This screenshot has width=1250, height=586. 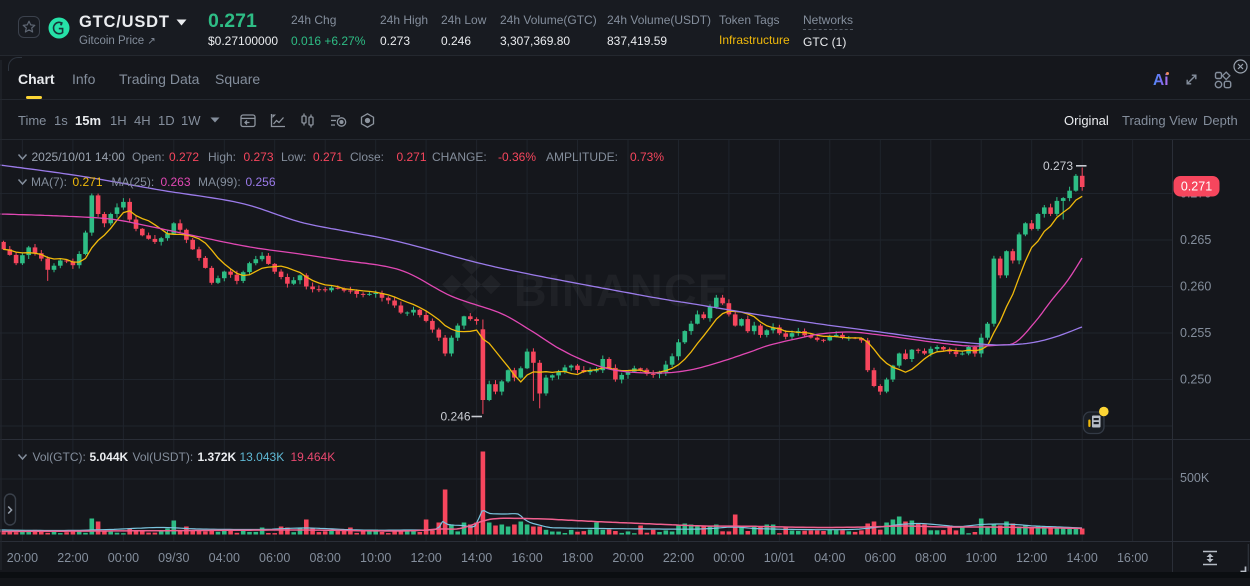 What do you see at coordinates (1196, 187) in the screenshot?
I see `svg-text: 0.271` at bounding box center [1196, 187].